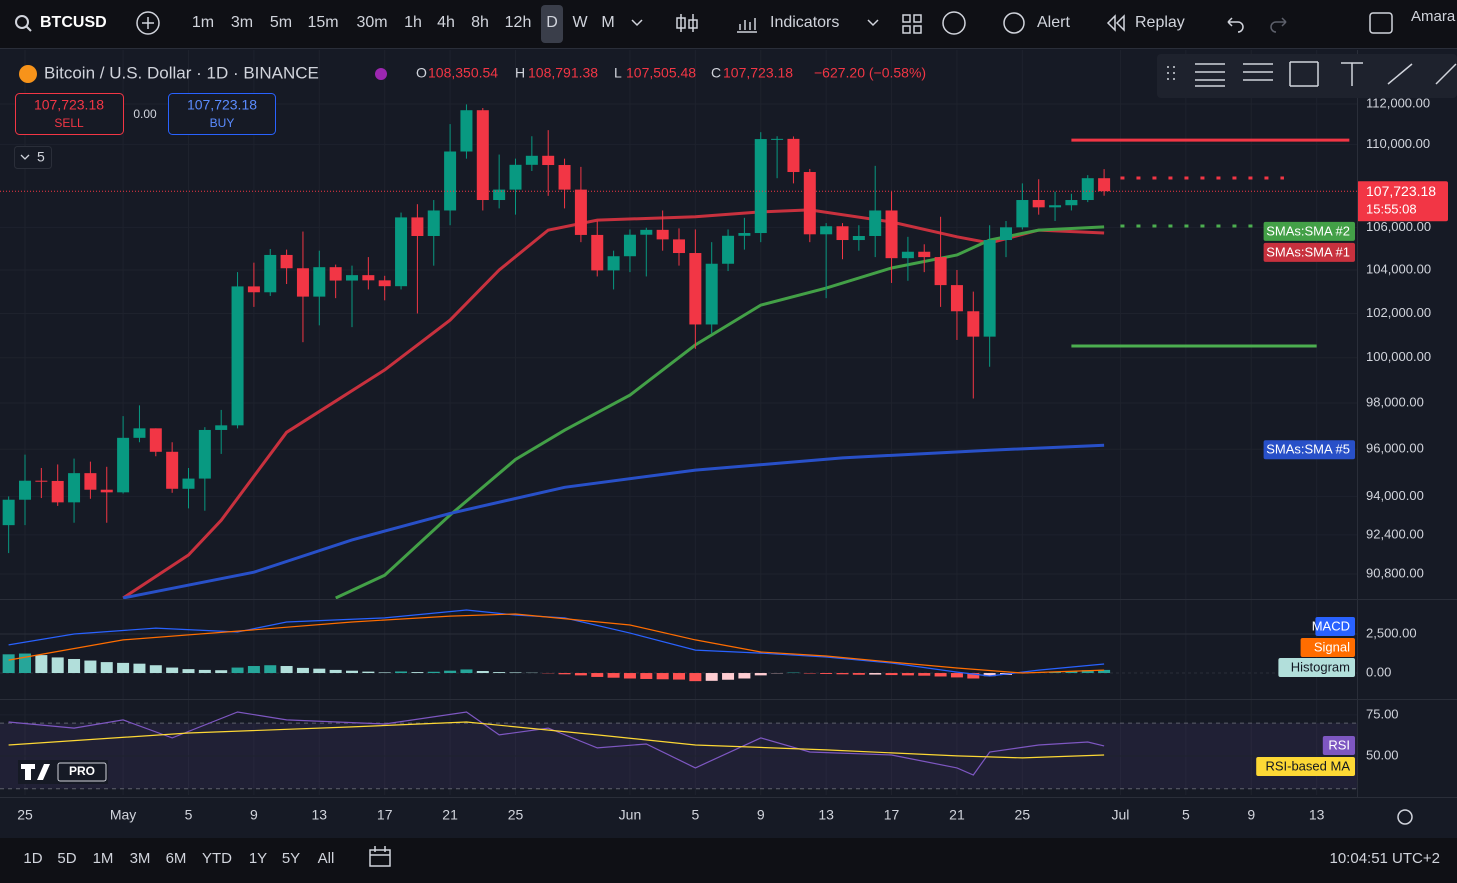 The width and height of the screenshot is (1457, 883). I want to click on interval-button: 15m, so click(322, 22).